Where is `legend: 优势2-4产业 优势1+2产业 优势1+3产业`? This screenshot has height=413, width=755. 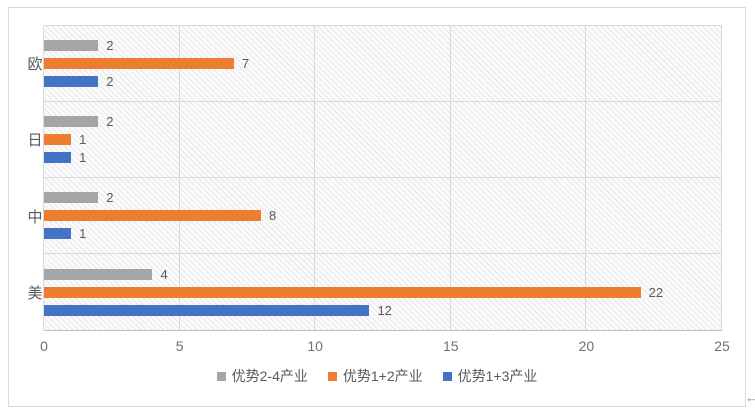
legend: 优势2-4产业 优势1+2产业 优势1+3产业 is located at coordinates (377, 376).